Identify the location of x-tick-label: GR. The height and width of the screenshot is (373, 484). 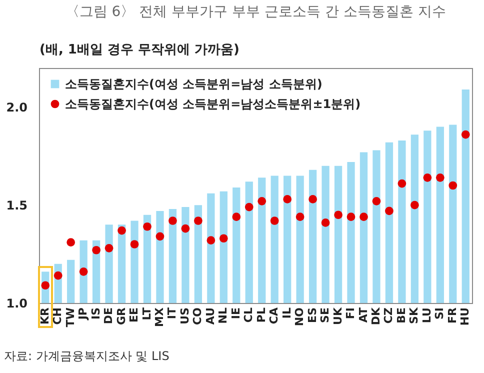
(121, 315).